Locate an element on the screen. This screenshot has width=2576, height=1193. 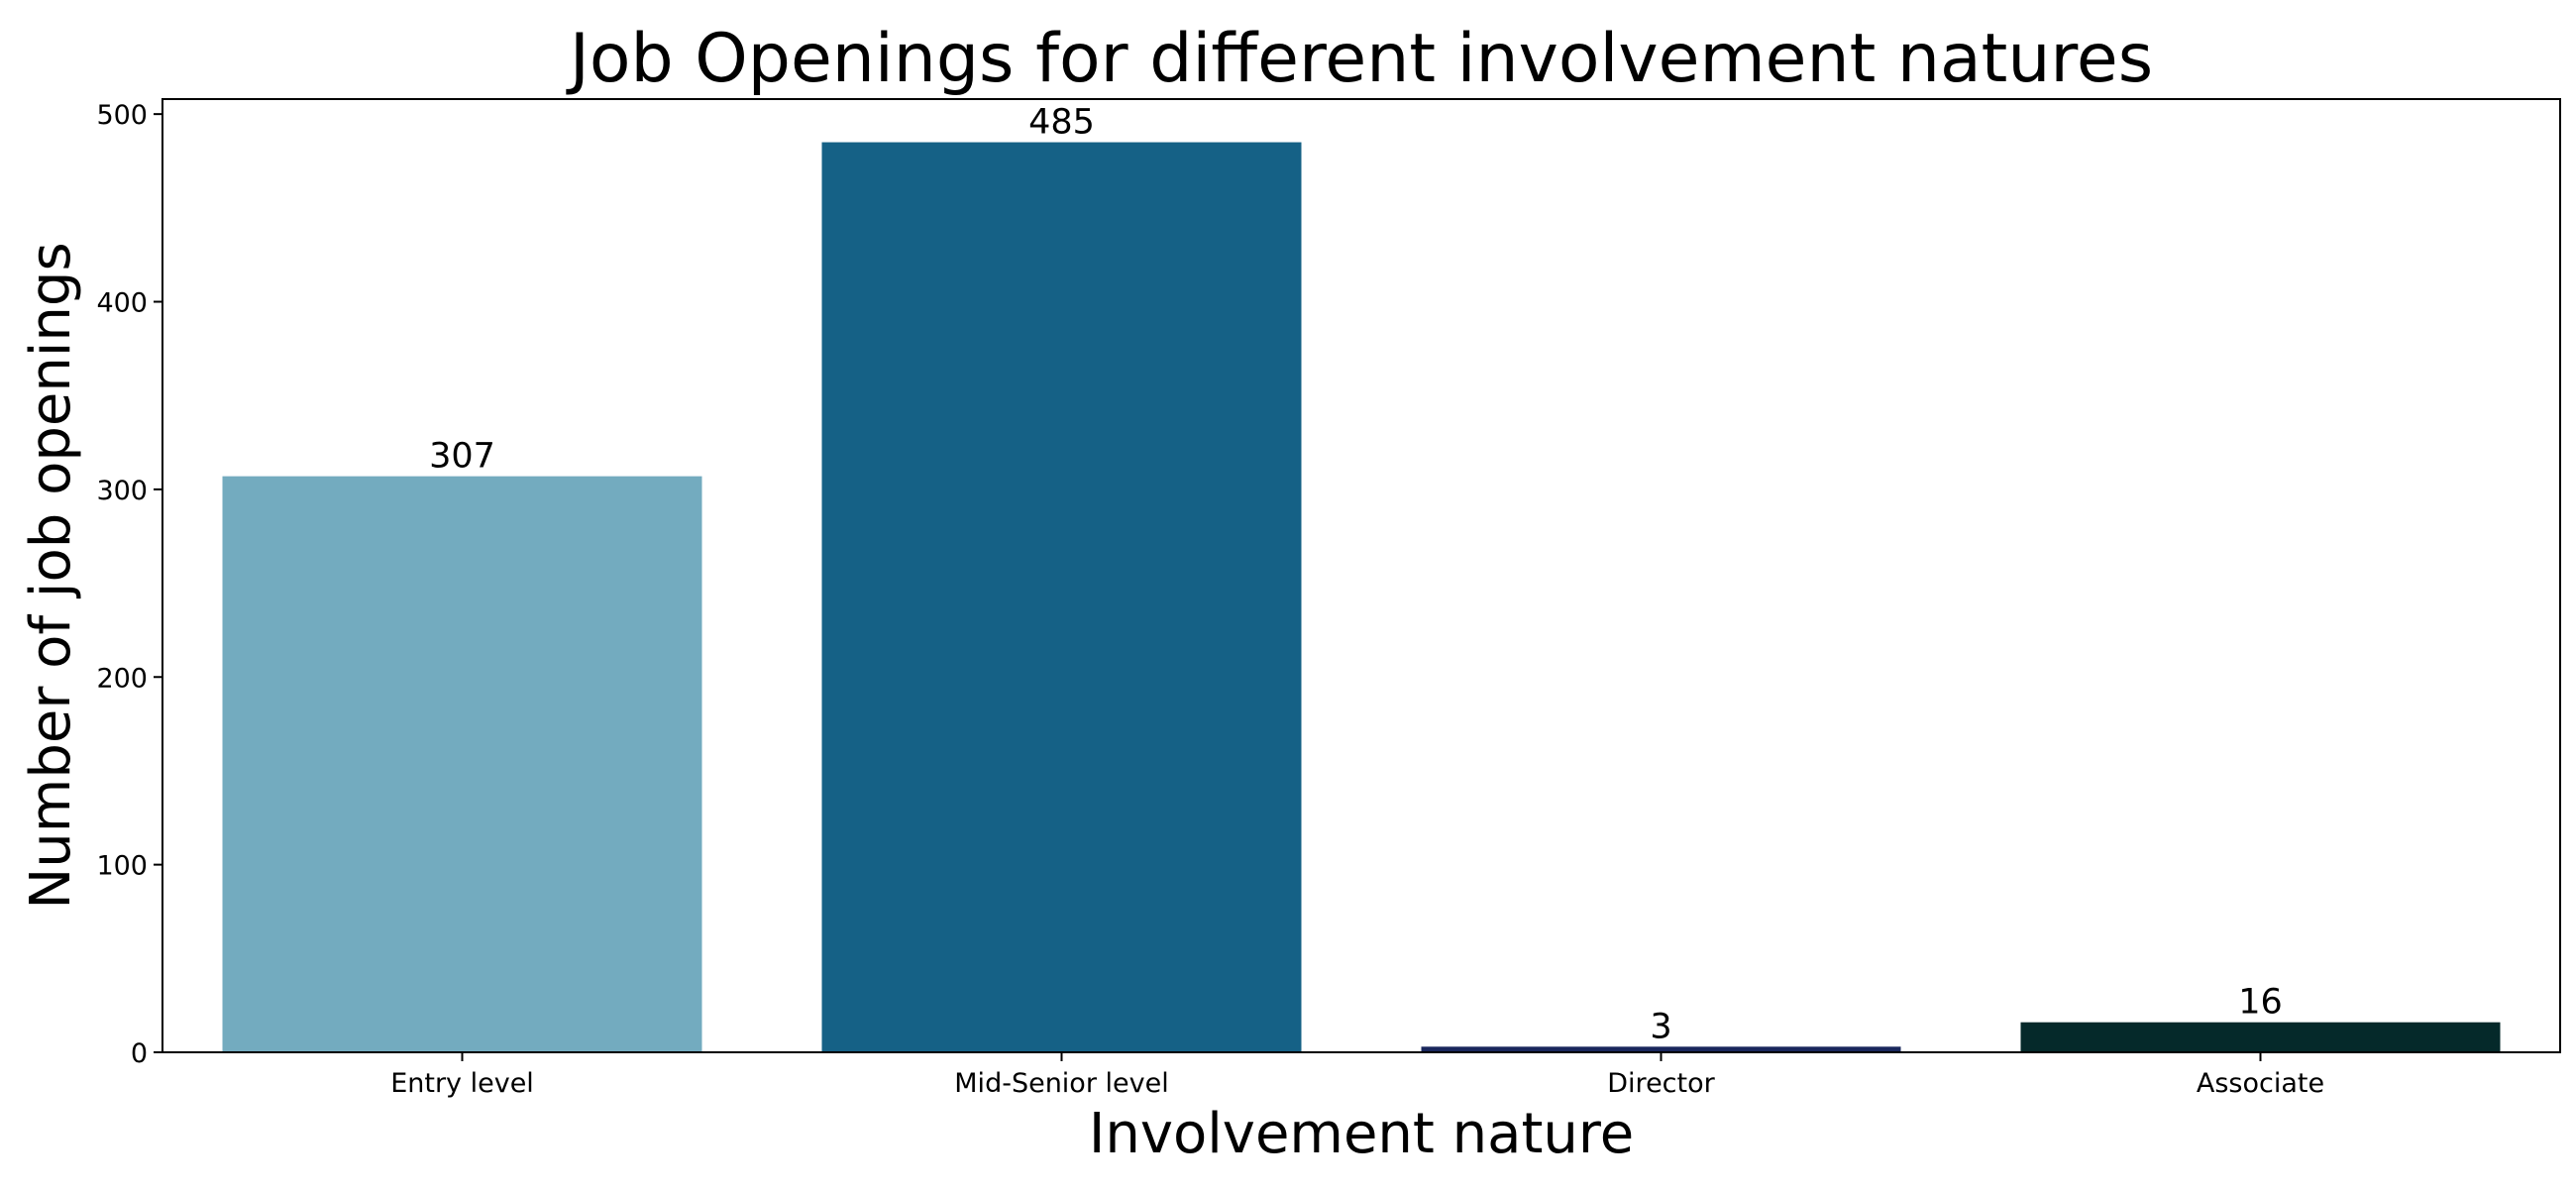
bar-mid-senior-level is located at coordinates (1061, 597).